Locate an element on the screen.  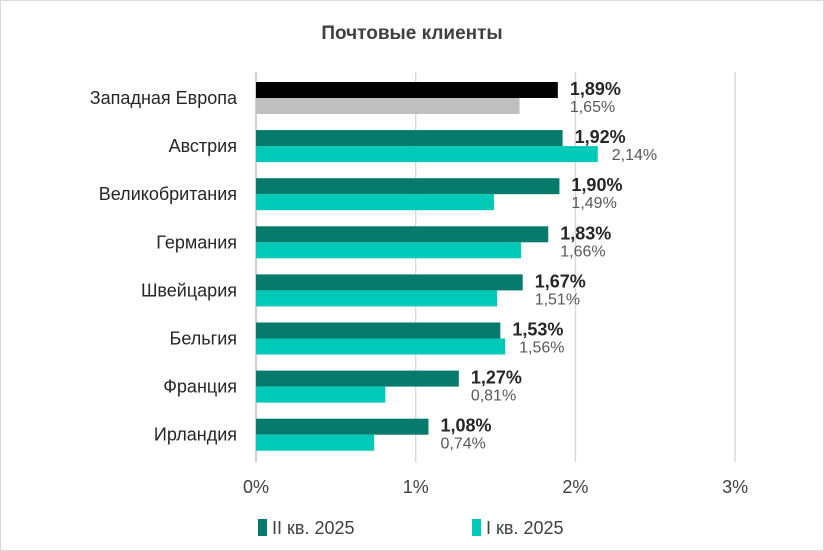
data-label-q2: 1,83% is located at coordinates (585, 233).